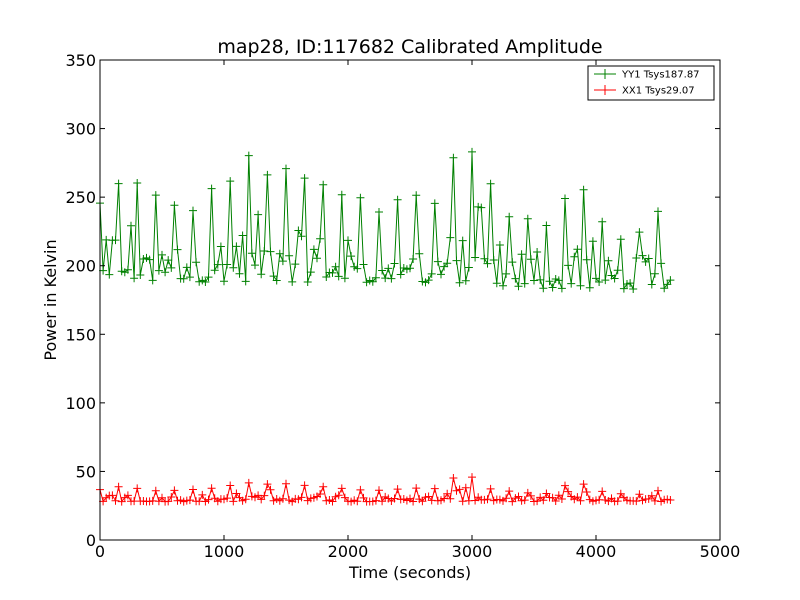  Describe the element at coordinates (100, 551) in the screenshot. I see `x-tick-label: 0` at that location.